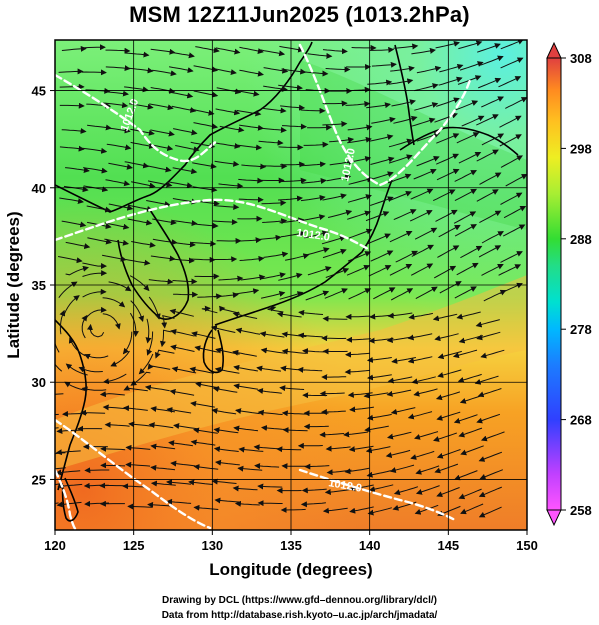 Image resolution: width=599 pixels, height=625 pixels. I want to click on x-axis: 120 125 130 135 140 145 150, so click(291, 541).